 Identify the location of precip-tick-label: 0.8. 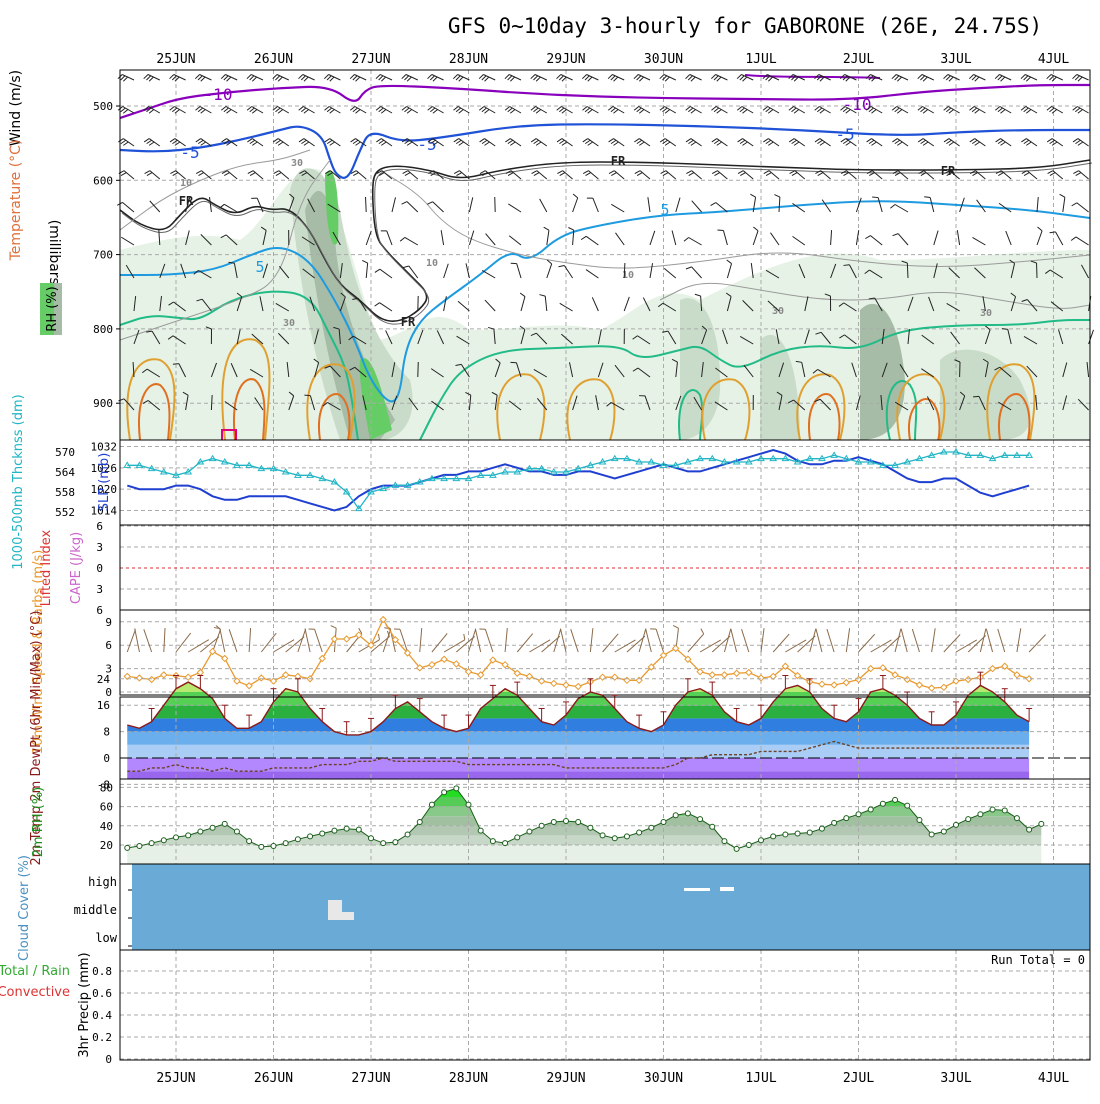
(102, 971).